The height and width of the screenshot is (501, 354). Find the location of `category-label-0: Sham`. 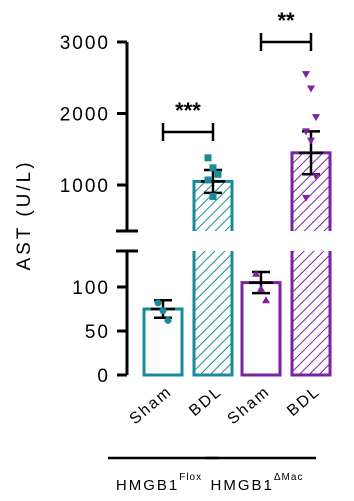

category-label-0: Sham is located at coordinates (150, 405).